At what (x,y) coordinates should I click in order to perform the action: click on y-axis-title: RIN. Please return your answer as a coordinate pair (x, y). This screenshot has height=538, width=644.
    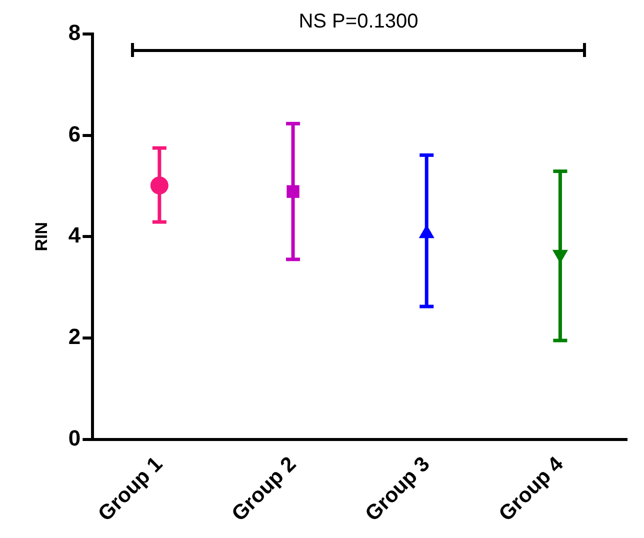
    Looking at the image, I should click on (41, 237).